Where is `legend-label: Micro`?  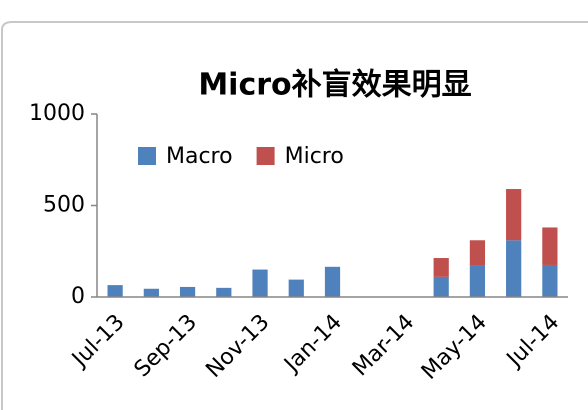 legend-label: Micro is located at coordinates (314, 156).